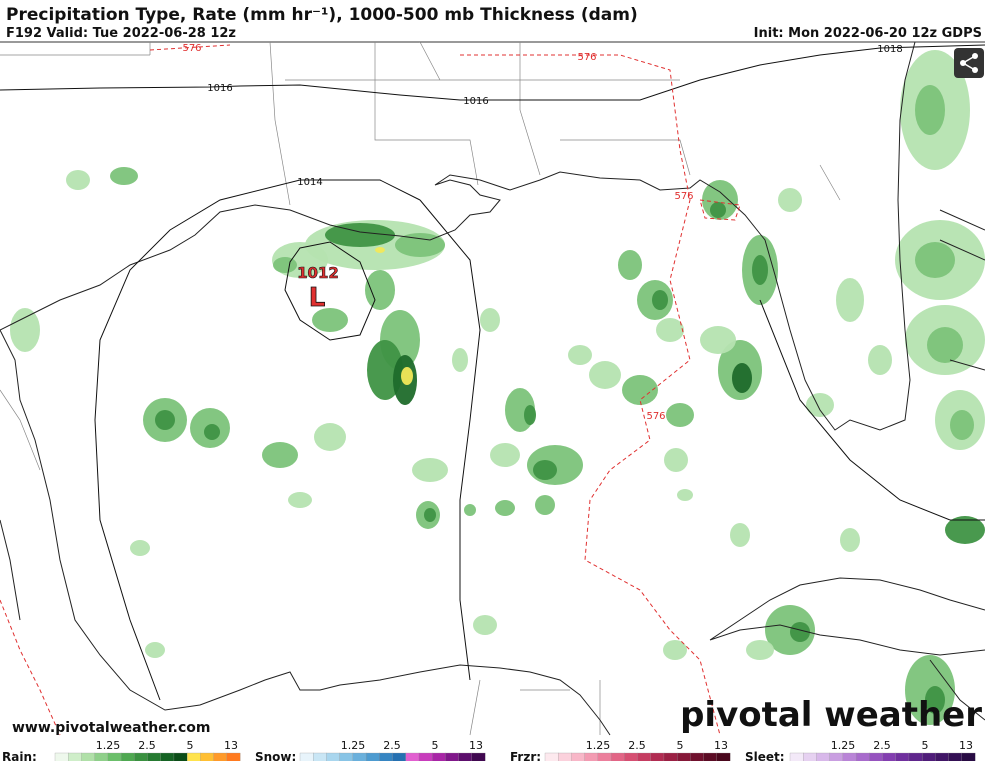 Image resolution: width=985 pixels, height=761 pixels. Describe the element at coordinates (318, 273) in the screenshot. I see `low-pressure-value: 1012` at that location.